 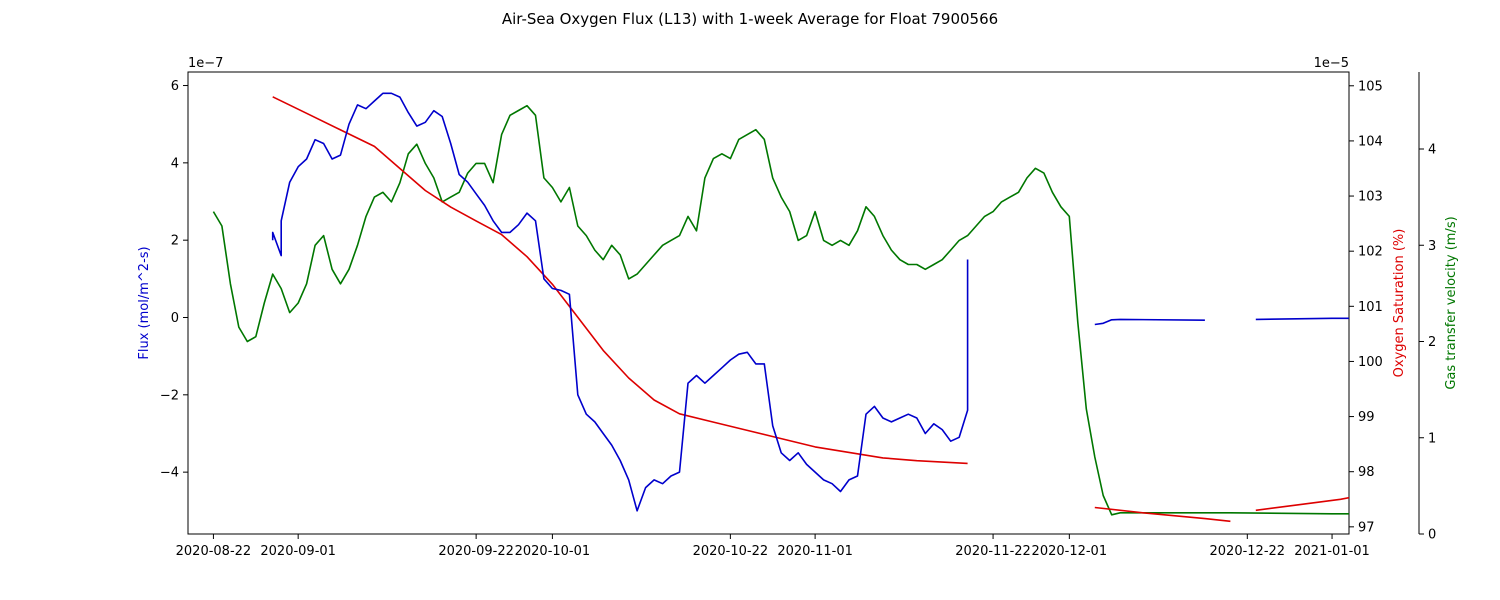 I want to click on left-axis-label: Flux (mol/m^2-s), so click(x=144, y=302).